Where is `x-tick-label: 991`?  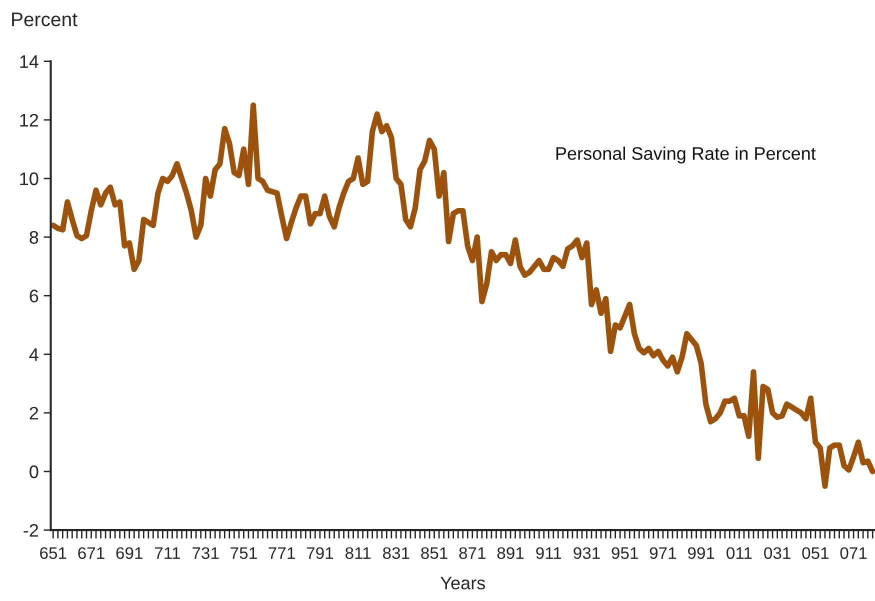 x-tick-label: 991 is located at coordinates (701, 553).